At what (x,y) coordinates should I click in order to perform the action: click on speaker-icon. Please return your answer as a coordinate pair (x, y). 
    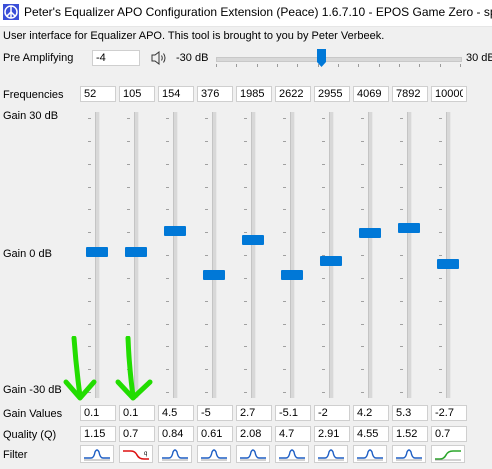
    Looking at the image, I should click on (159, 58).